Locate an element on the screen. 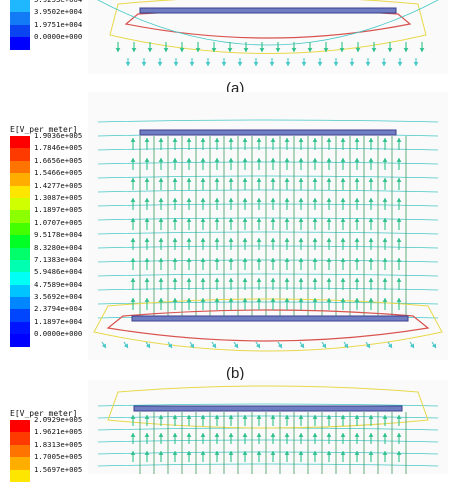 The height and width of the screenshot is (482, 474). legend-bottom-title: E[V_per_meter] is located at coordinates (44, 413).